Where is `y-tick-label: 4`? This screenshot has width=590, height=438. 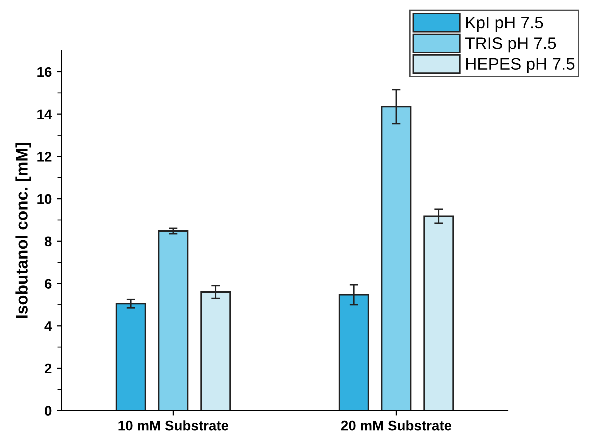
y-tick-label: 4 is located at coordinates (48, 327).